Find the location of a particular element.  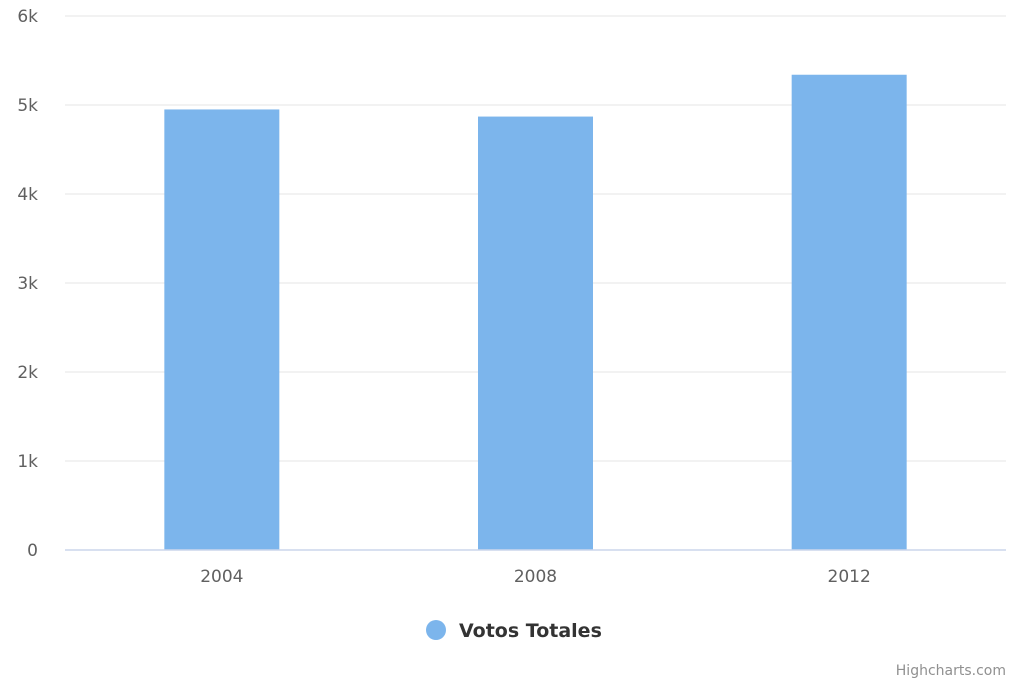

bar-2004 is located at coordinates (222, 329).